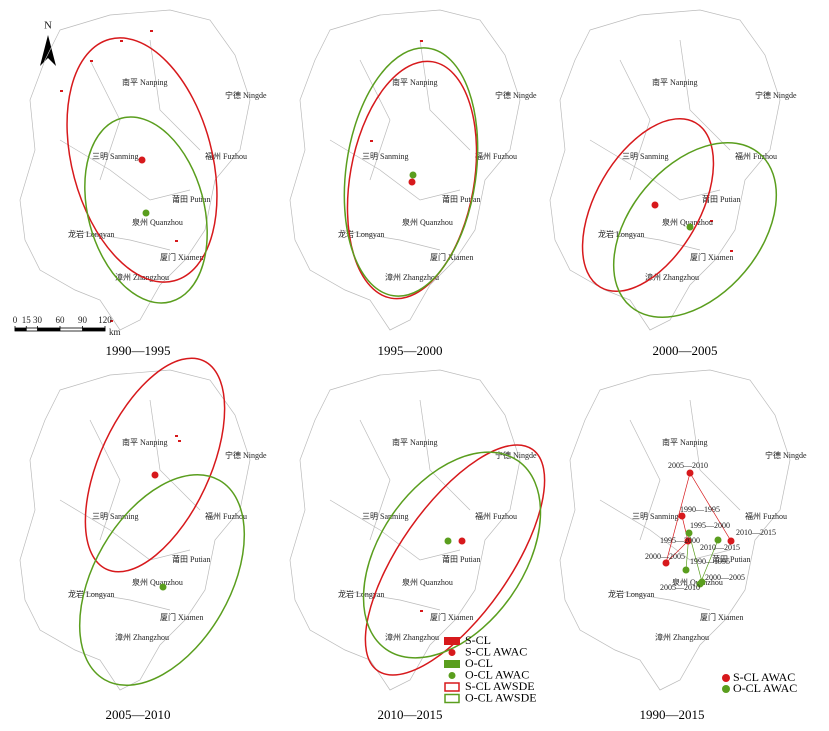  Describe the element at coordinates (410, 350) in the screenshot. I see `panel-caption: 1995—2000` at that location.